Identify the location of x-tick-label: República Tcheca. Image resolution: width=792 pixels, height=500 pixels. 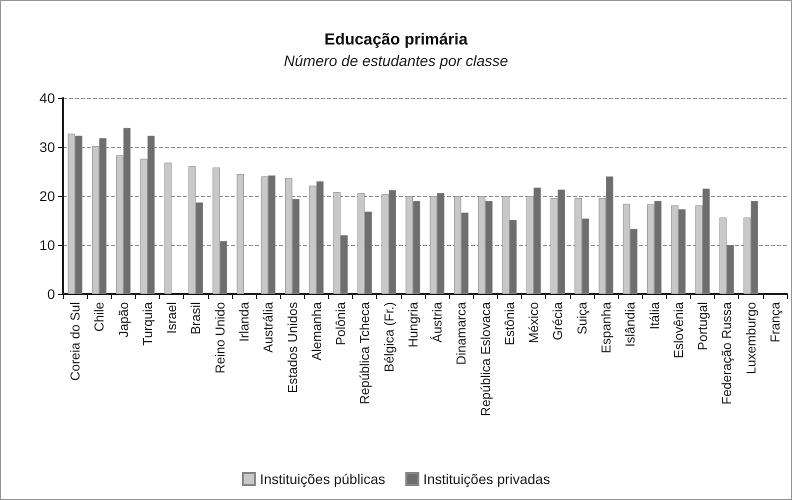
(364, 352).